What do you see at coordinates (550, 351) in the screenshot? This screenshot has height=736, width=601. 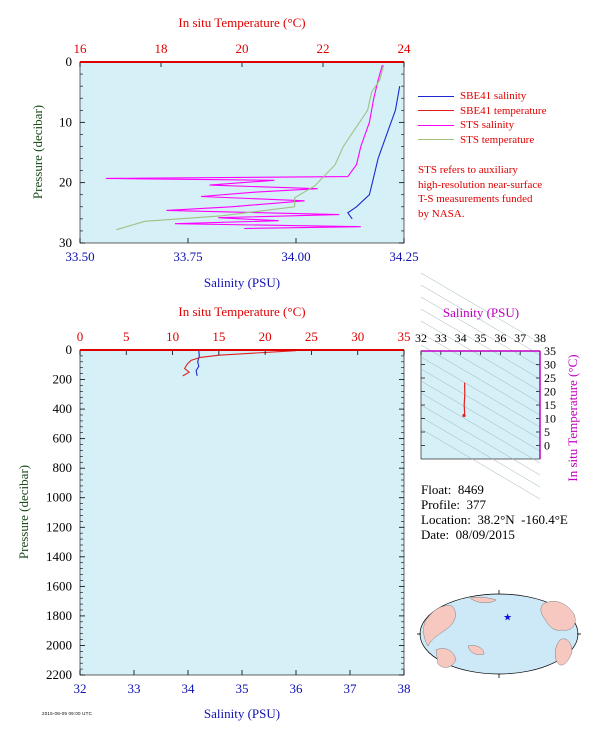 I see `ts-y-tick-label: 35` at bounding box center [550, 351].